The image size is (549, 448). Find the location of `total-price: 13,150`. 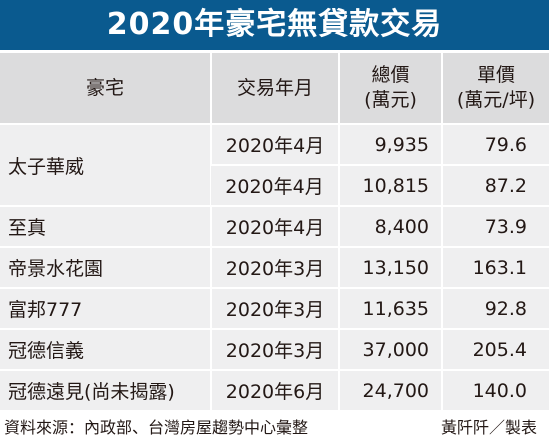

total-price: 13,150 is located at coordinates (390, 267).